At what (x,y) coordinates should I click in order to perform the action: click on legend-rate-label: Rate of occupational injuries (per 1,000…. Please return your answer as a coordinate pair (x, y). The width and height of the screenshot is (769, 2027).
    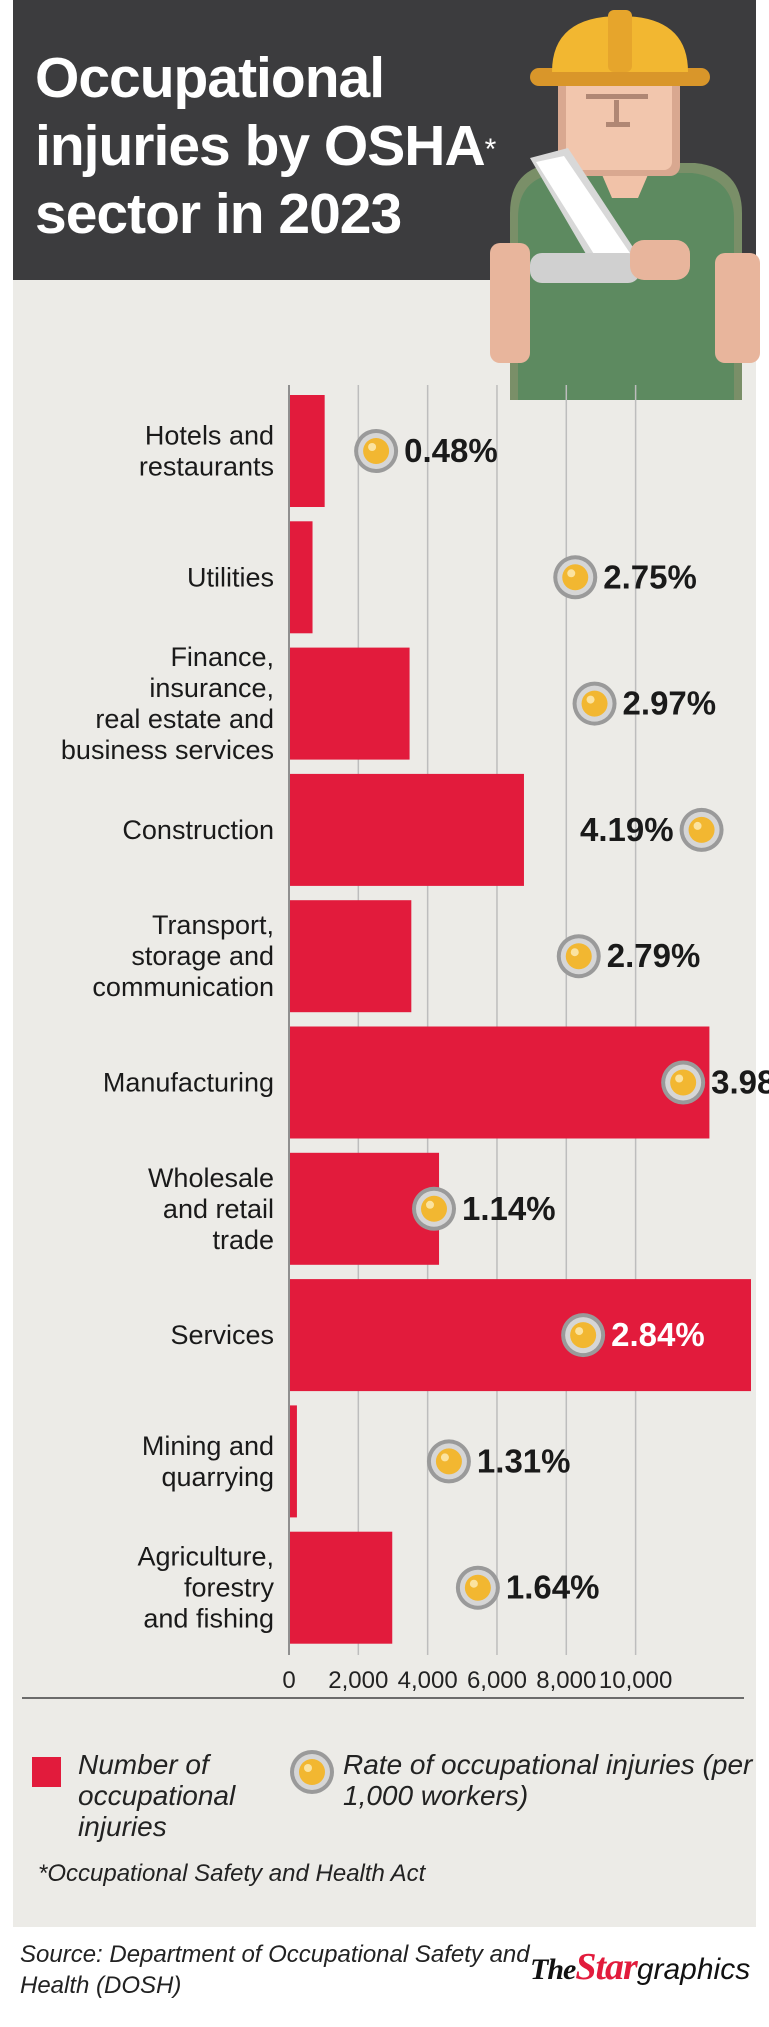
    Looking at the image, I should click on (548, 1780).